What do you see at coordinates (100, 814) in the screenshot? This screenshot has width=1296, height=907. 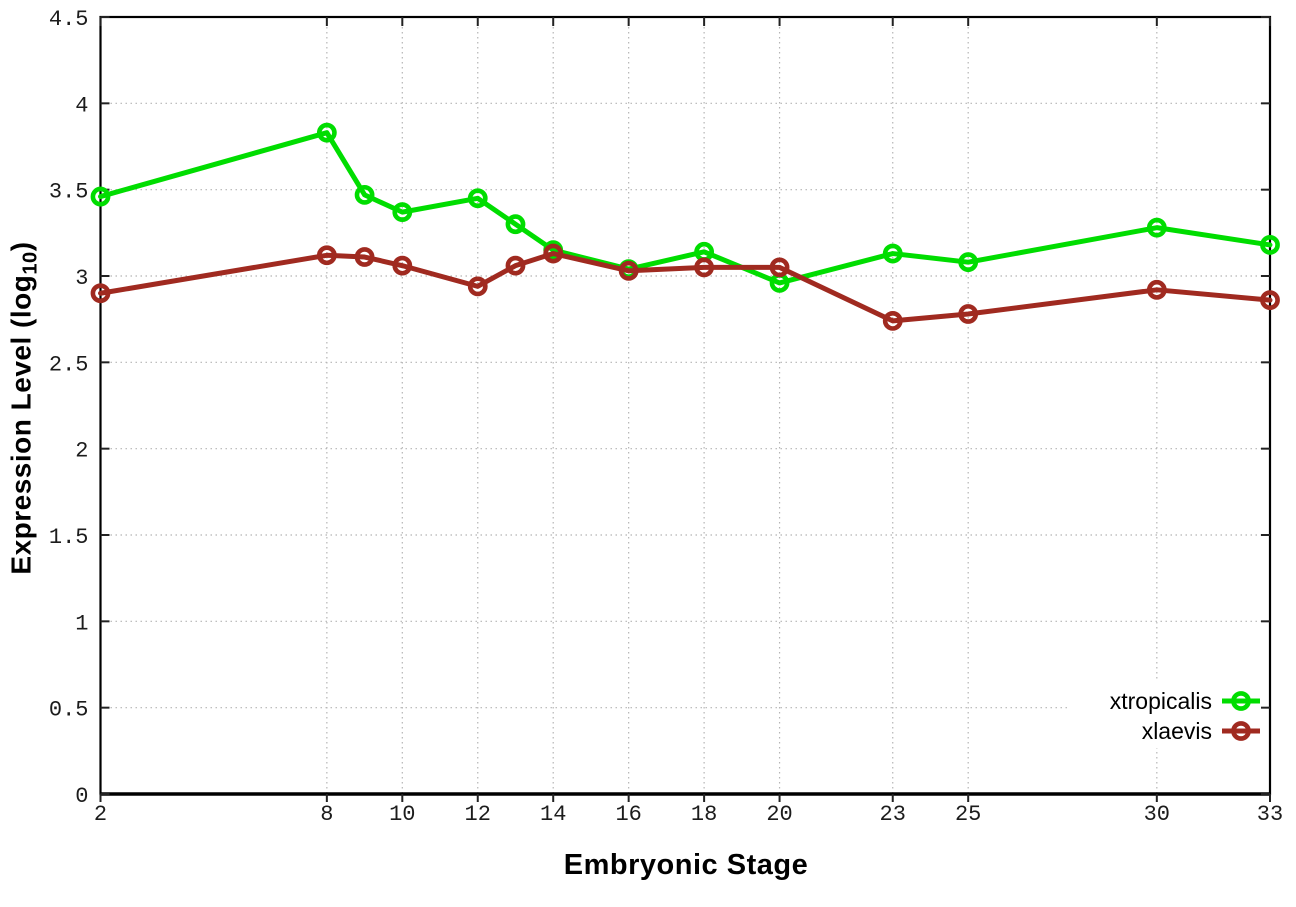 I see `x-tick-label-2: 2` at bounding box center [100, 814].